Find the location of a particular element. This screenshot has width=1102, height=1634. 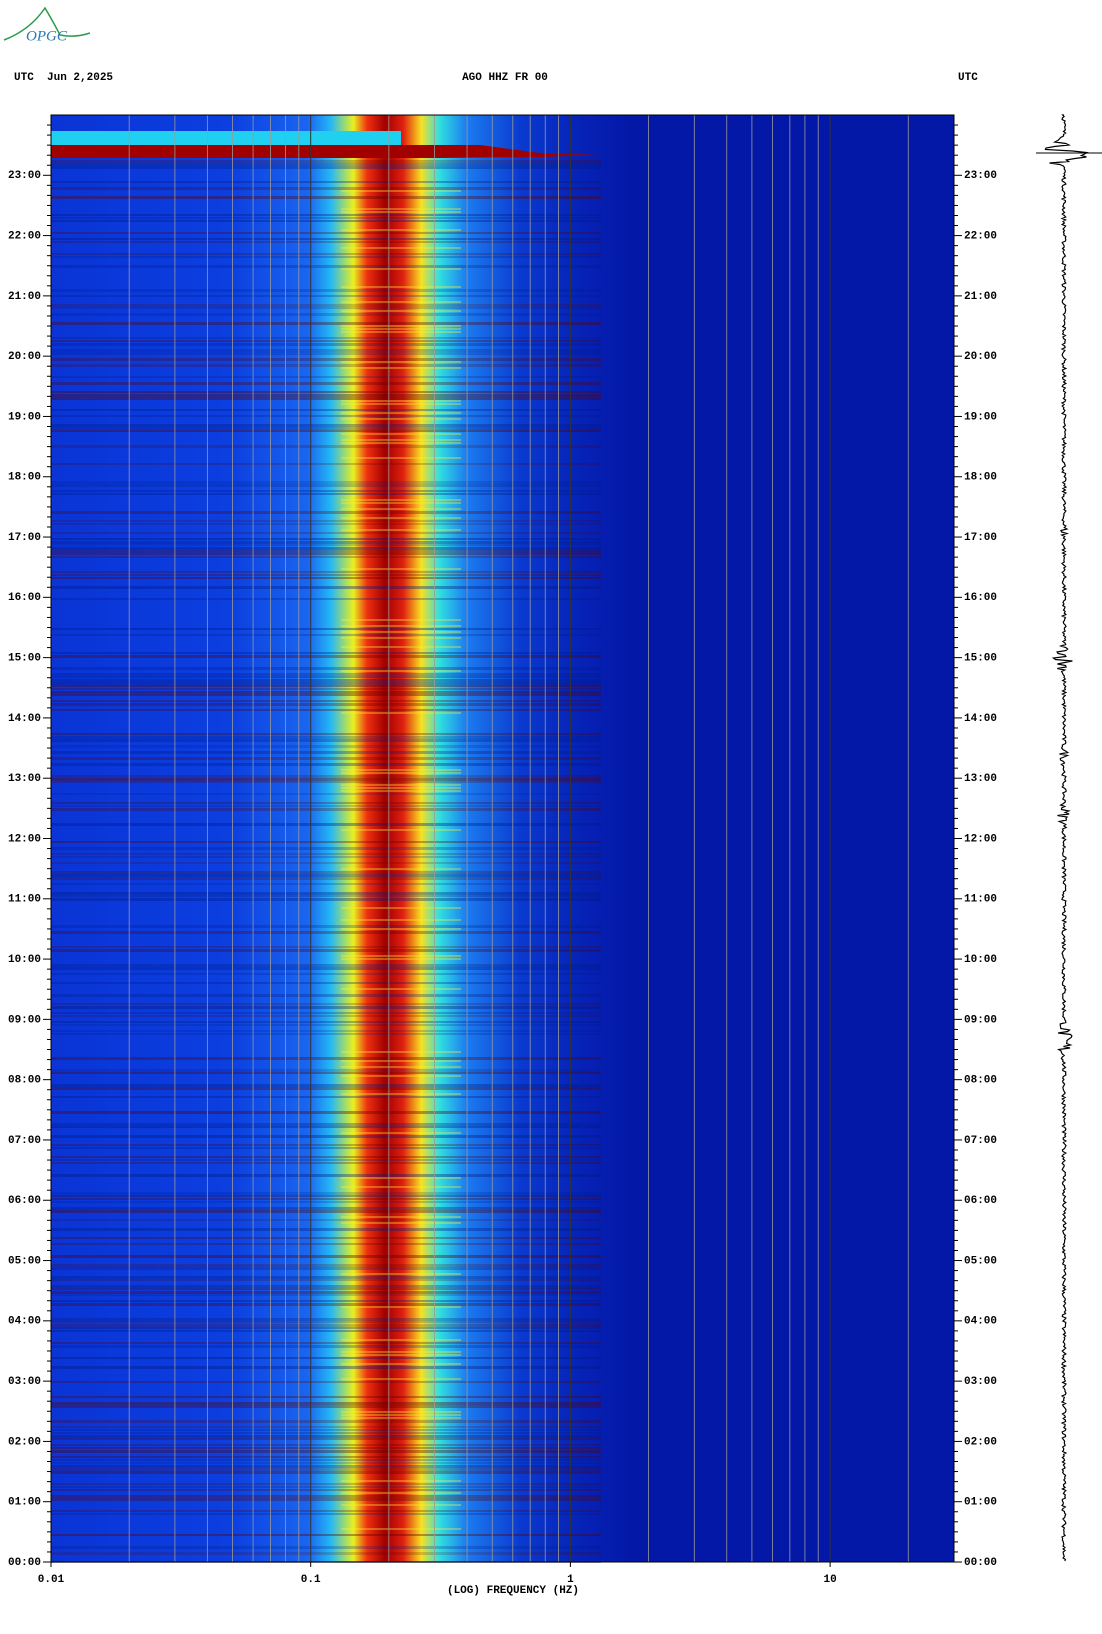

y-tick-label: 16:00 is located at coordinates (24, 598).